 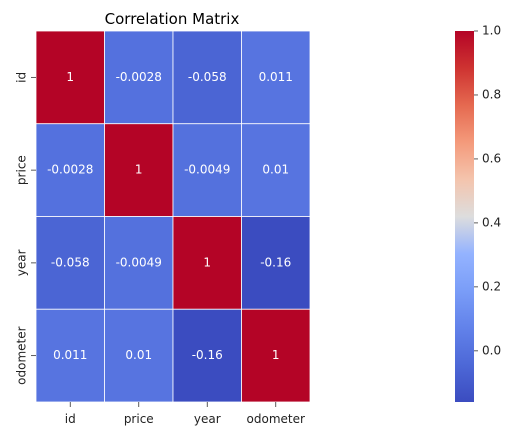 I want to click on colorbar-tick-label-0-4: 0.4, so click(x=491, y=222).